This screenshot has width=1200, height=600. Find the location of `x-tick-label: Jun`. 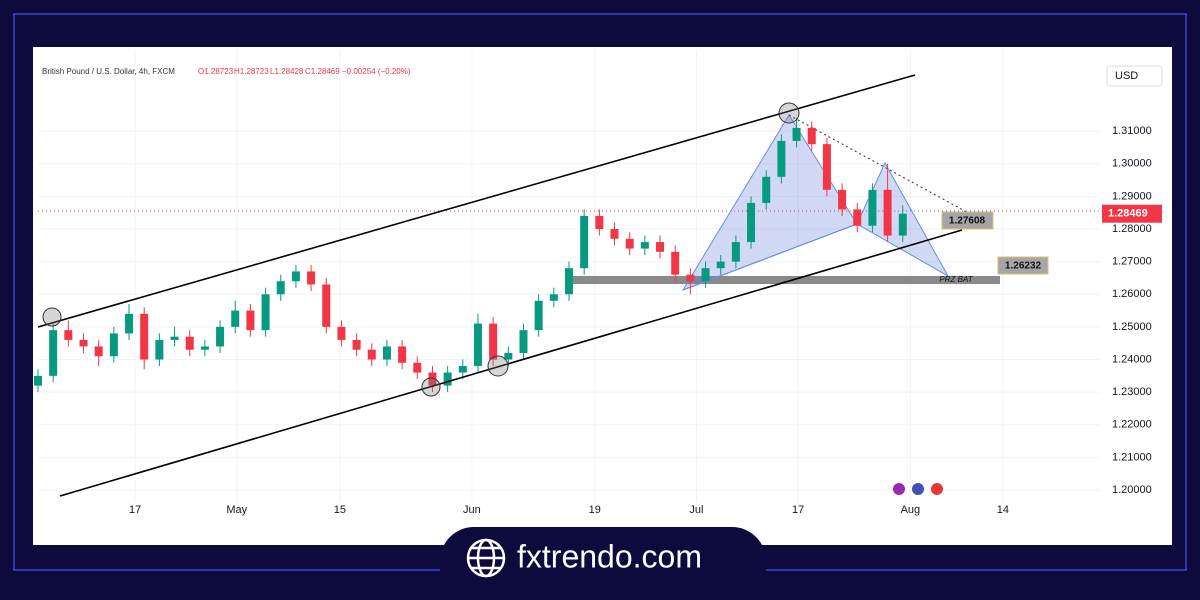

x-tick-label: Jun is located at coordinates (472, 510).